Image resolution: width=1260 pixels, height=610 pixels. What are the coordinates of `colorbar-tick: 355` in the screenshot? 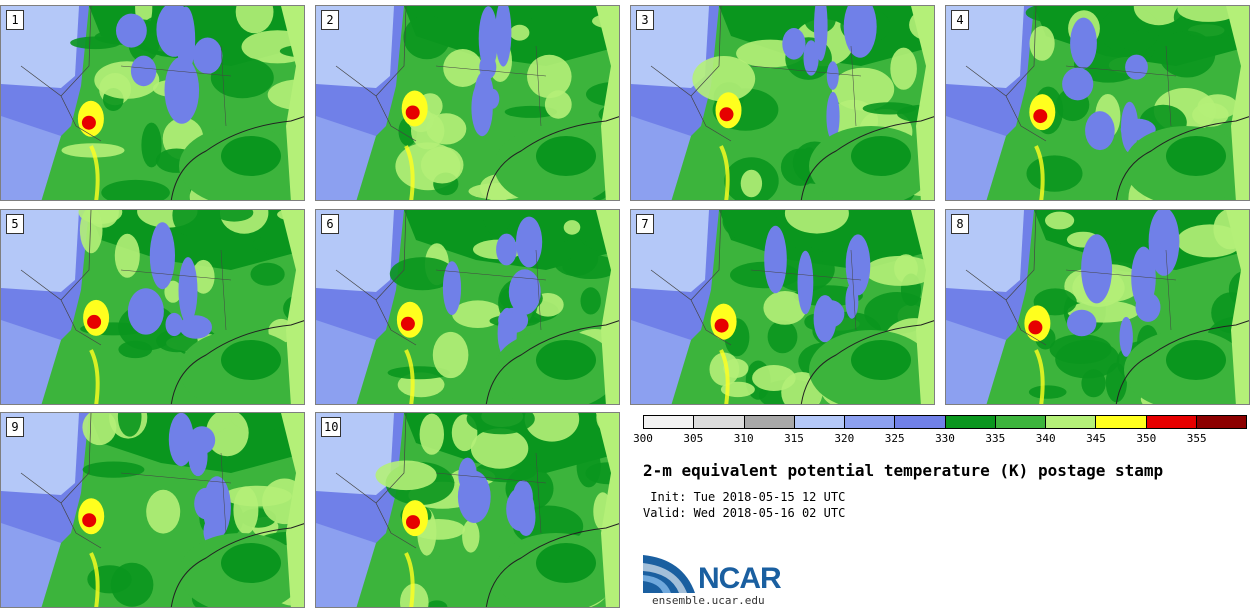 It's located at (1196, 438).